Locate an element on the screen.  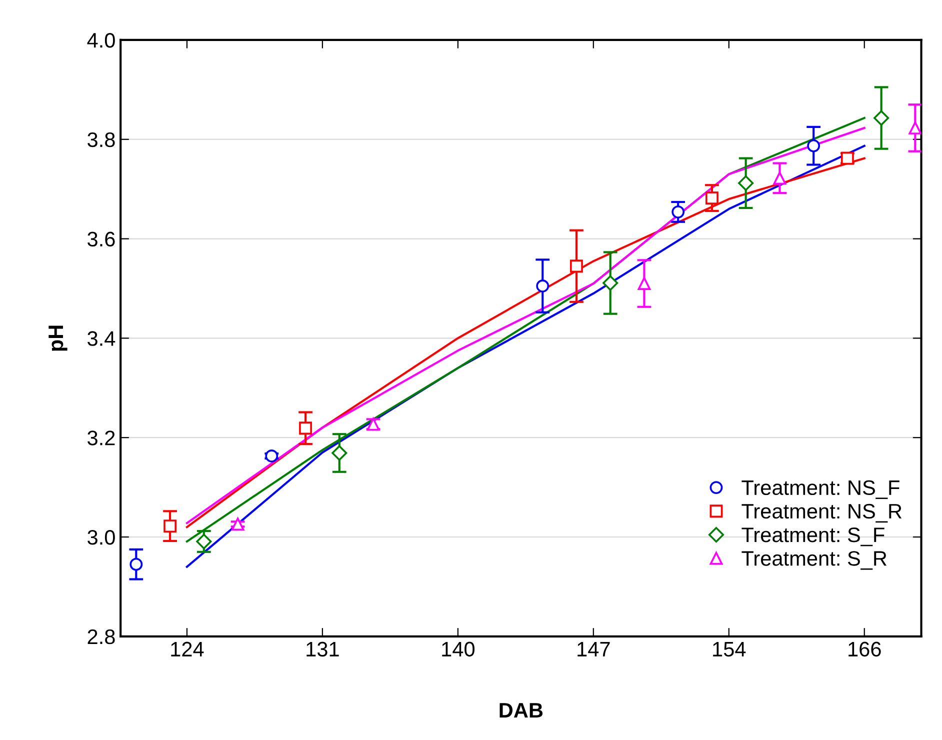
x-tick-label: 154 is located at coordinates (729, 649).